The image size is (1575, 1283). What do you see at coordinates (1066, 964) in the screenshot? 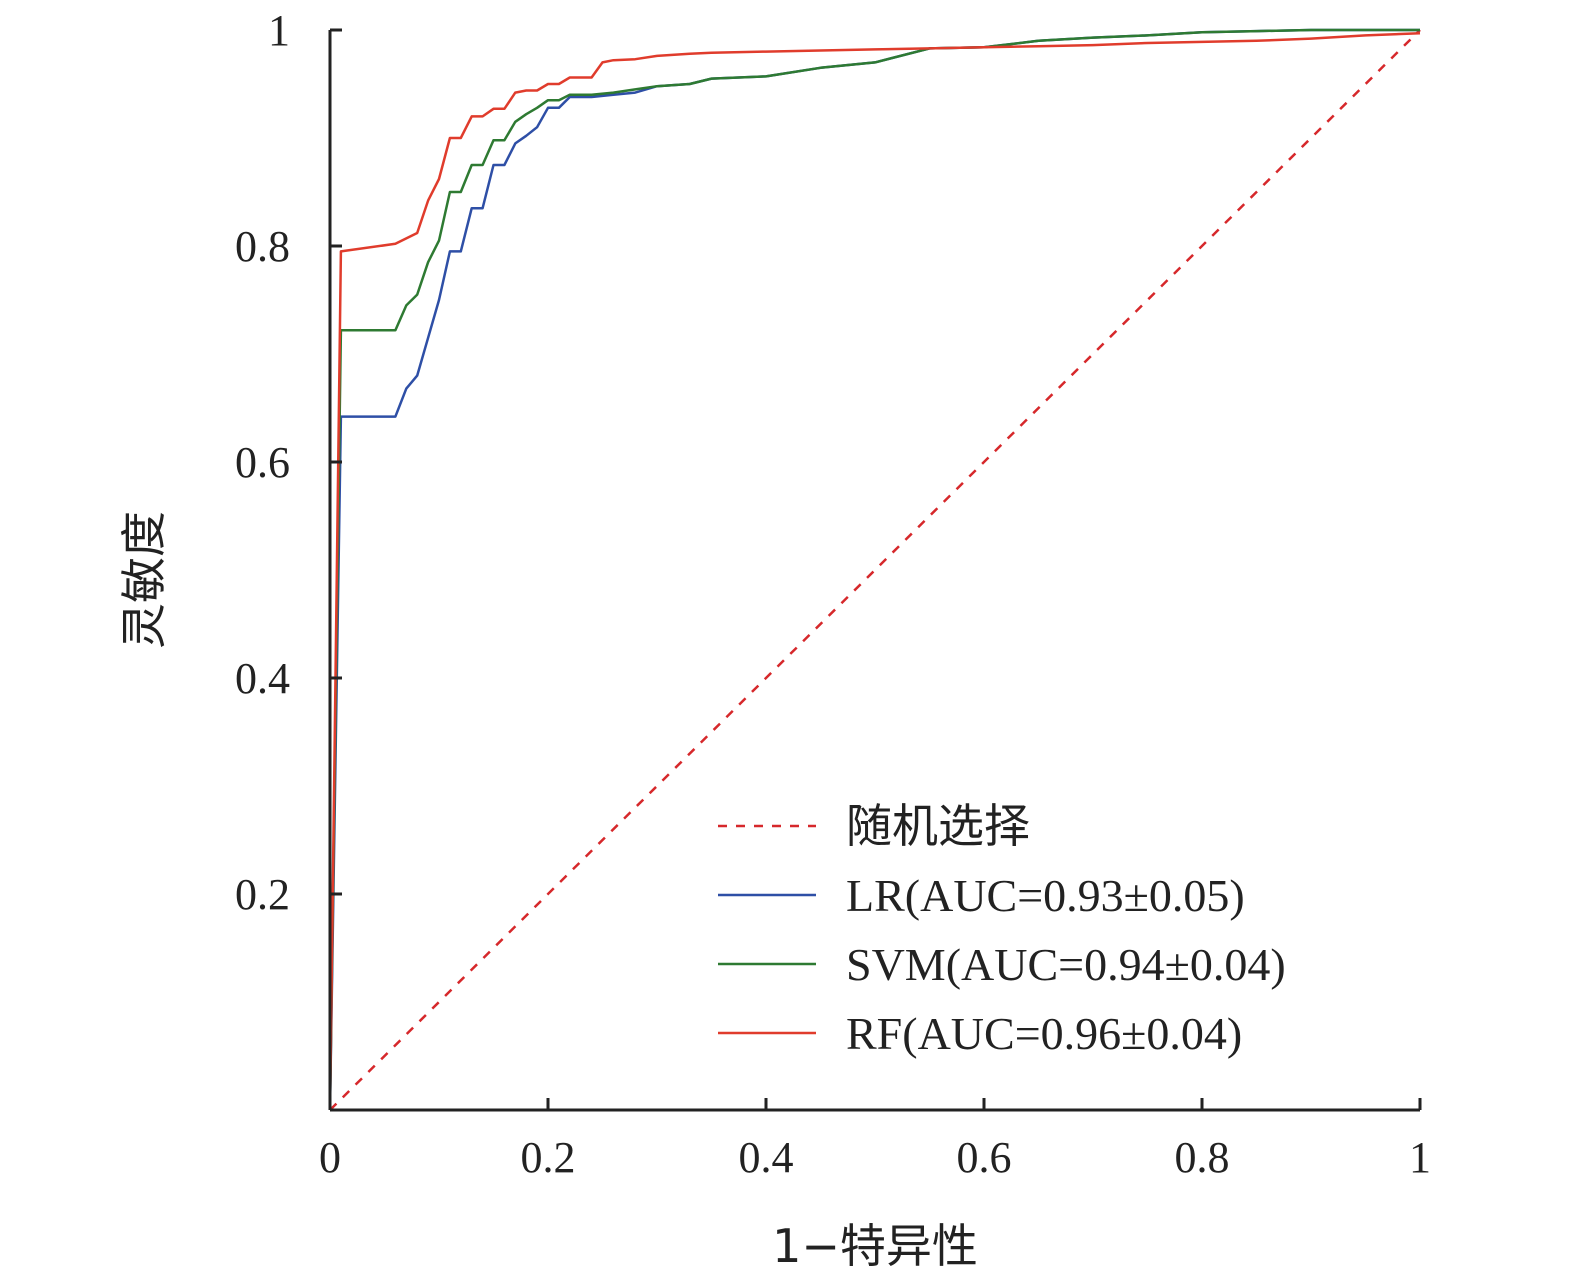
I see `legend-label: SVM(AUC=0.94±0.04)` at bounding box center [1066, 964].